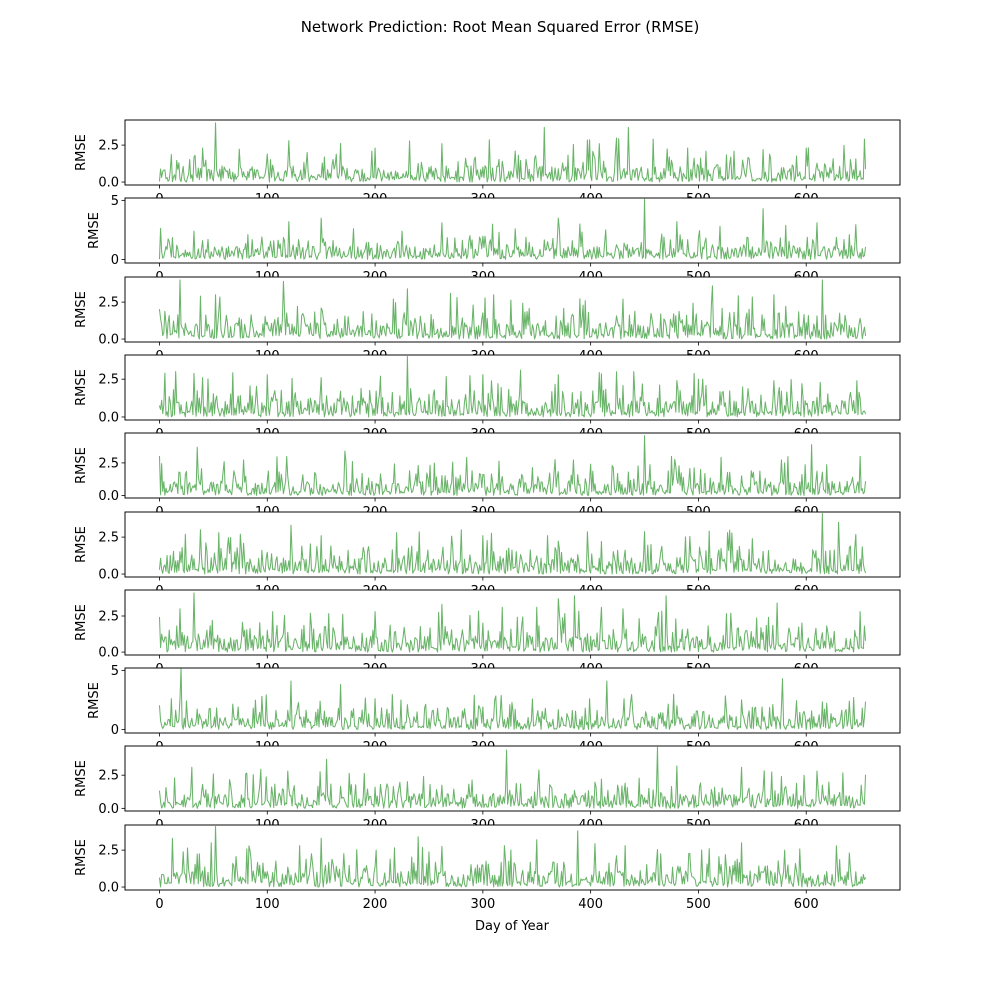 This screenshot has height=1000, width=1000. What do you see at coordinates (159, 904) in the screenshot?
I see `x-tick-label: 0` at bounding box center [159, 904].